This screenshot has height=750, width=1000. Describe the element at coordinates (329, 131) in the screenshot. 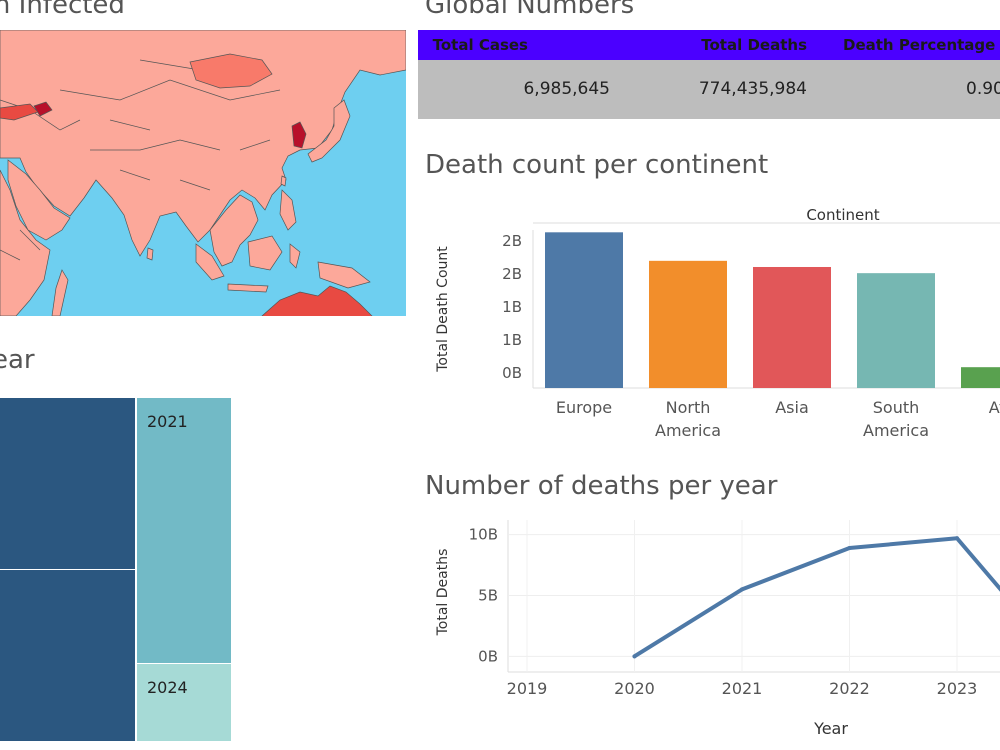

I see `map-region-japan` at that location.